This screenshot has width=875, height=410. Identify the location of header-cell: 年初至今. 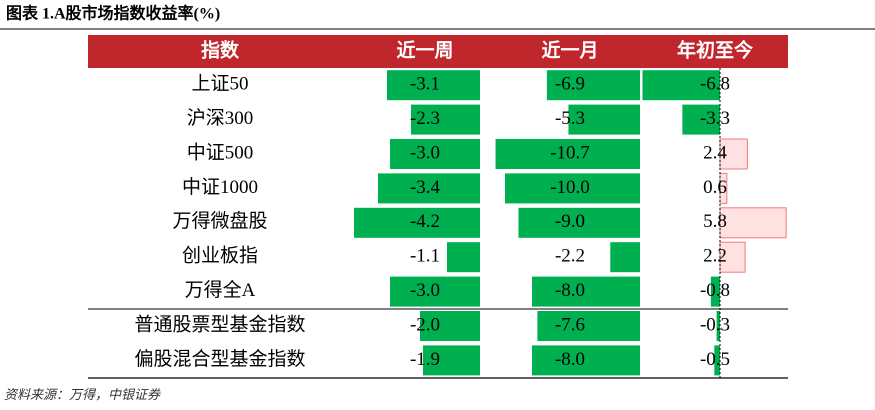
(715, 49).